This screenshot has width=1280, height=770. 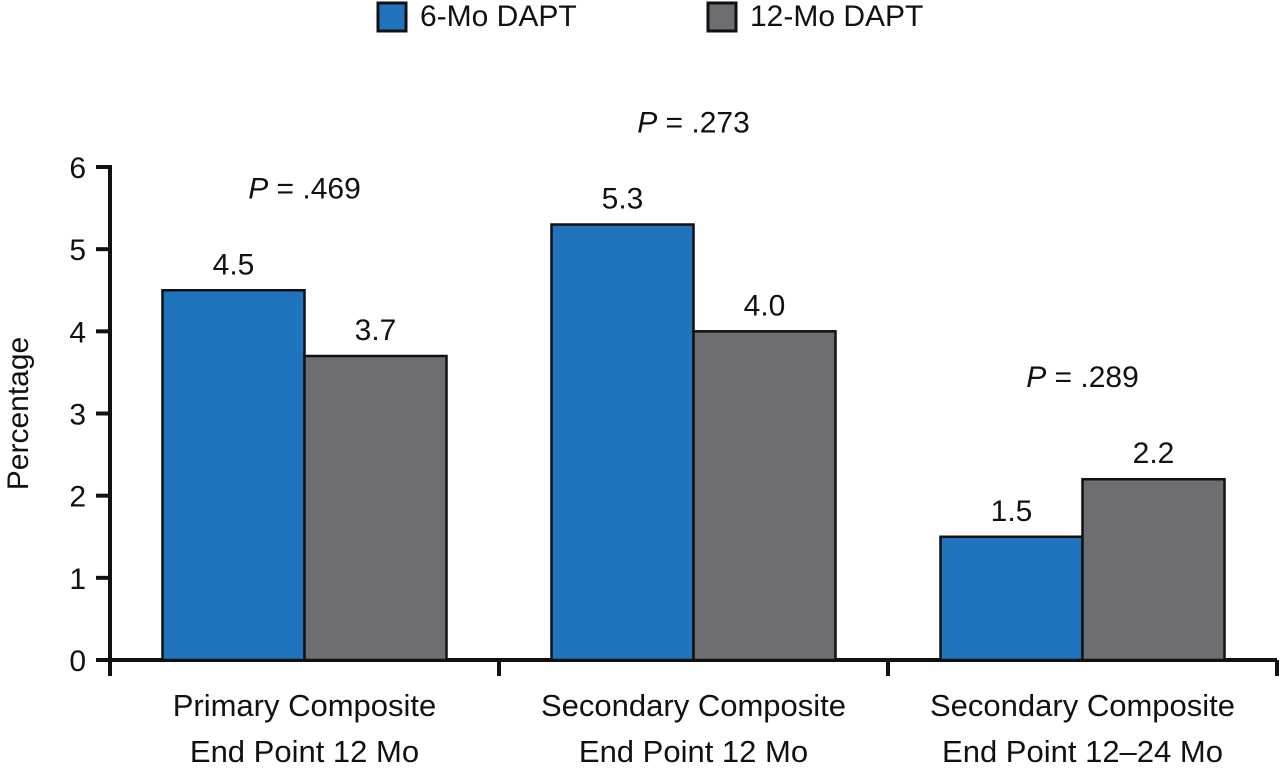 I want to click on y-tick-label: 3, so click(x=77, y=415).